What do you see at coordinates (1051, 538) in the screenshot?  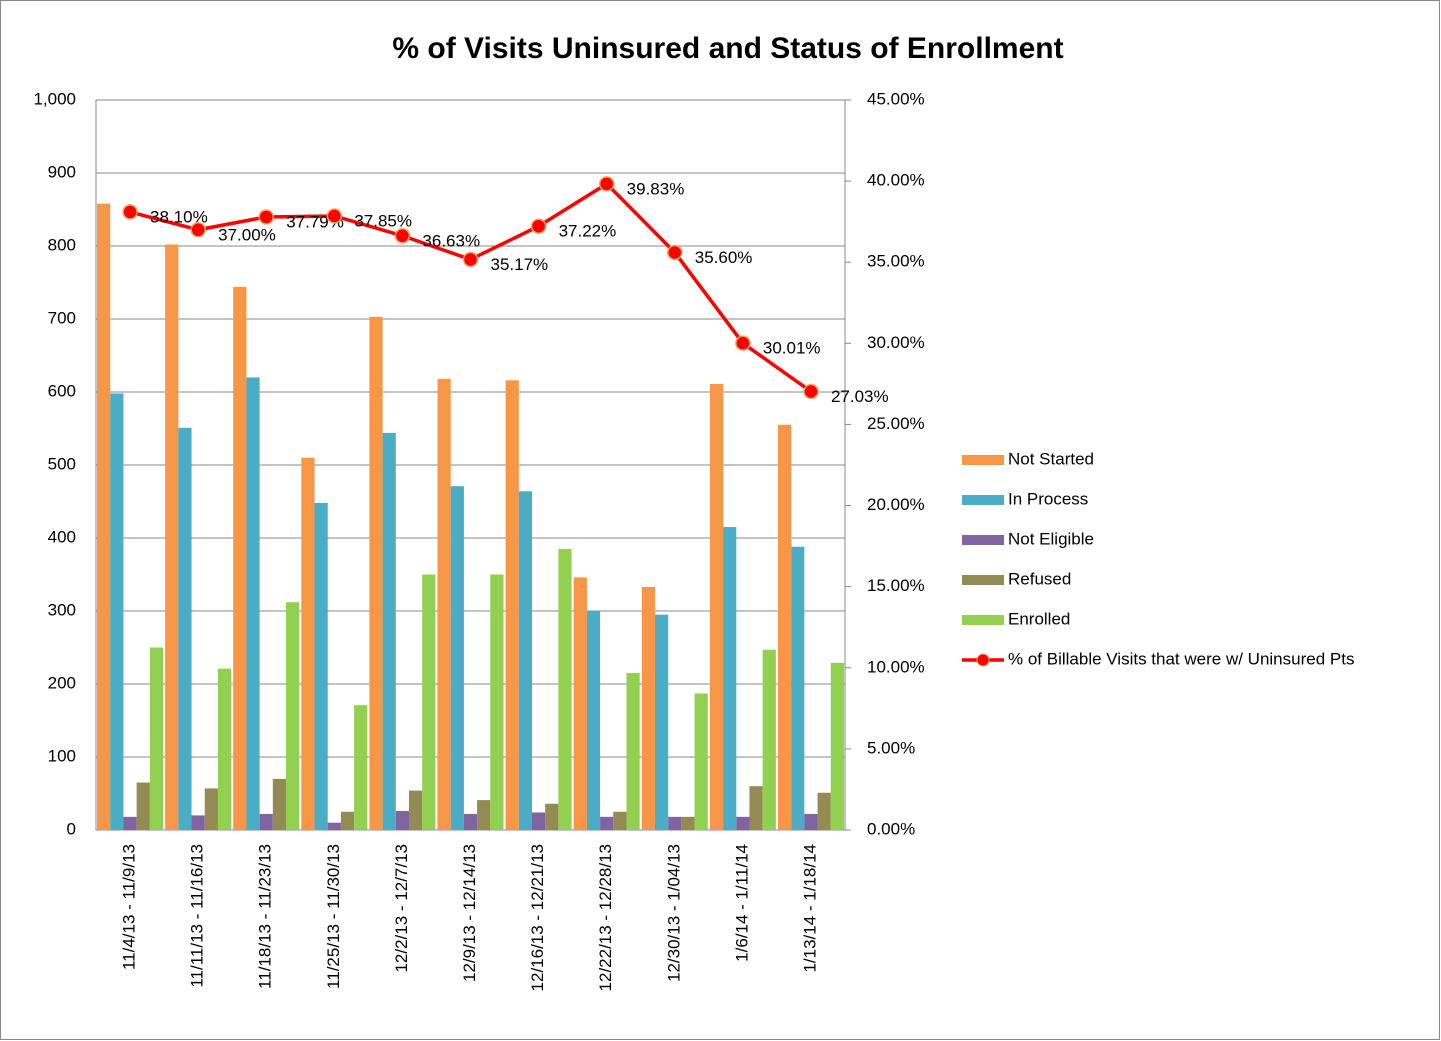 I see `legend-label: Not Eligible` at bounding box center [1051, 538].